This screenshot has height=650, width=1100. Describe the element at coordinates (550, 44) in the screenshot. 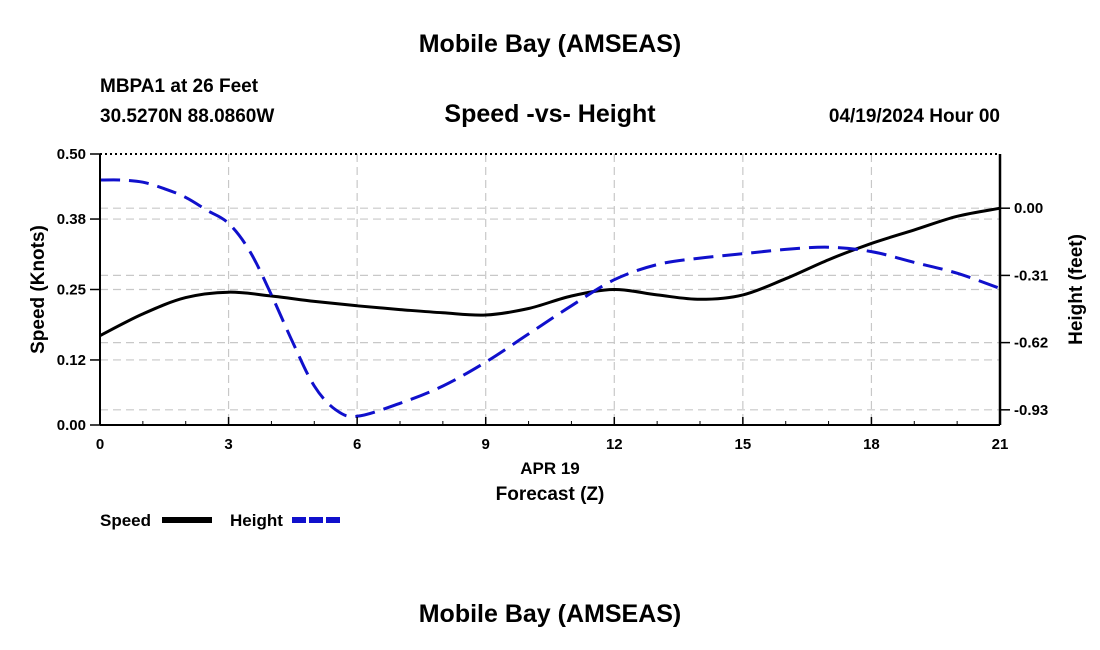

I see `chart-title: Mobile Bay (AMSEAS)` at that location.